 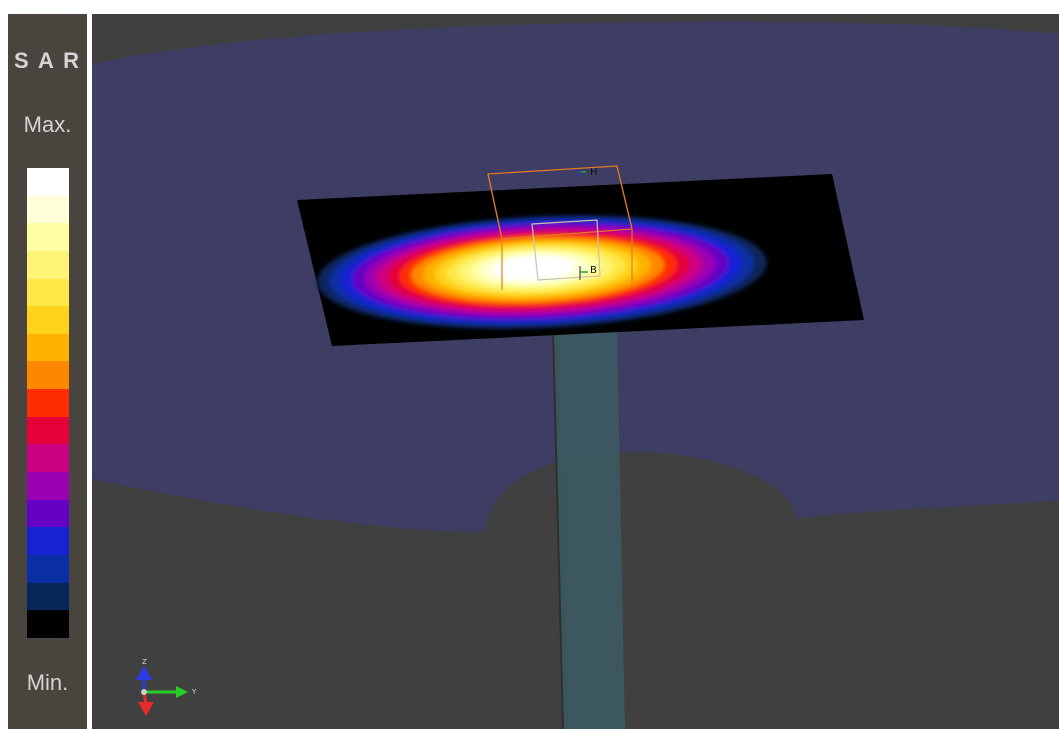 What do you see at coordinates (47, 60) in the screenshot?
I see `legend-title: S A R` at bounding box center [47, 60].